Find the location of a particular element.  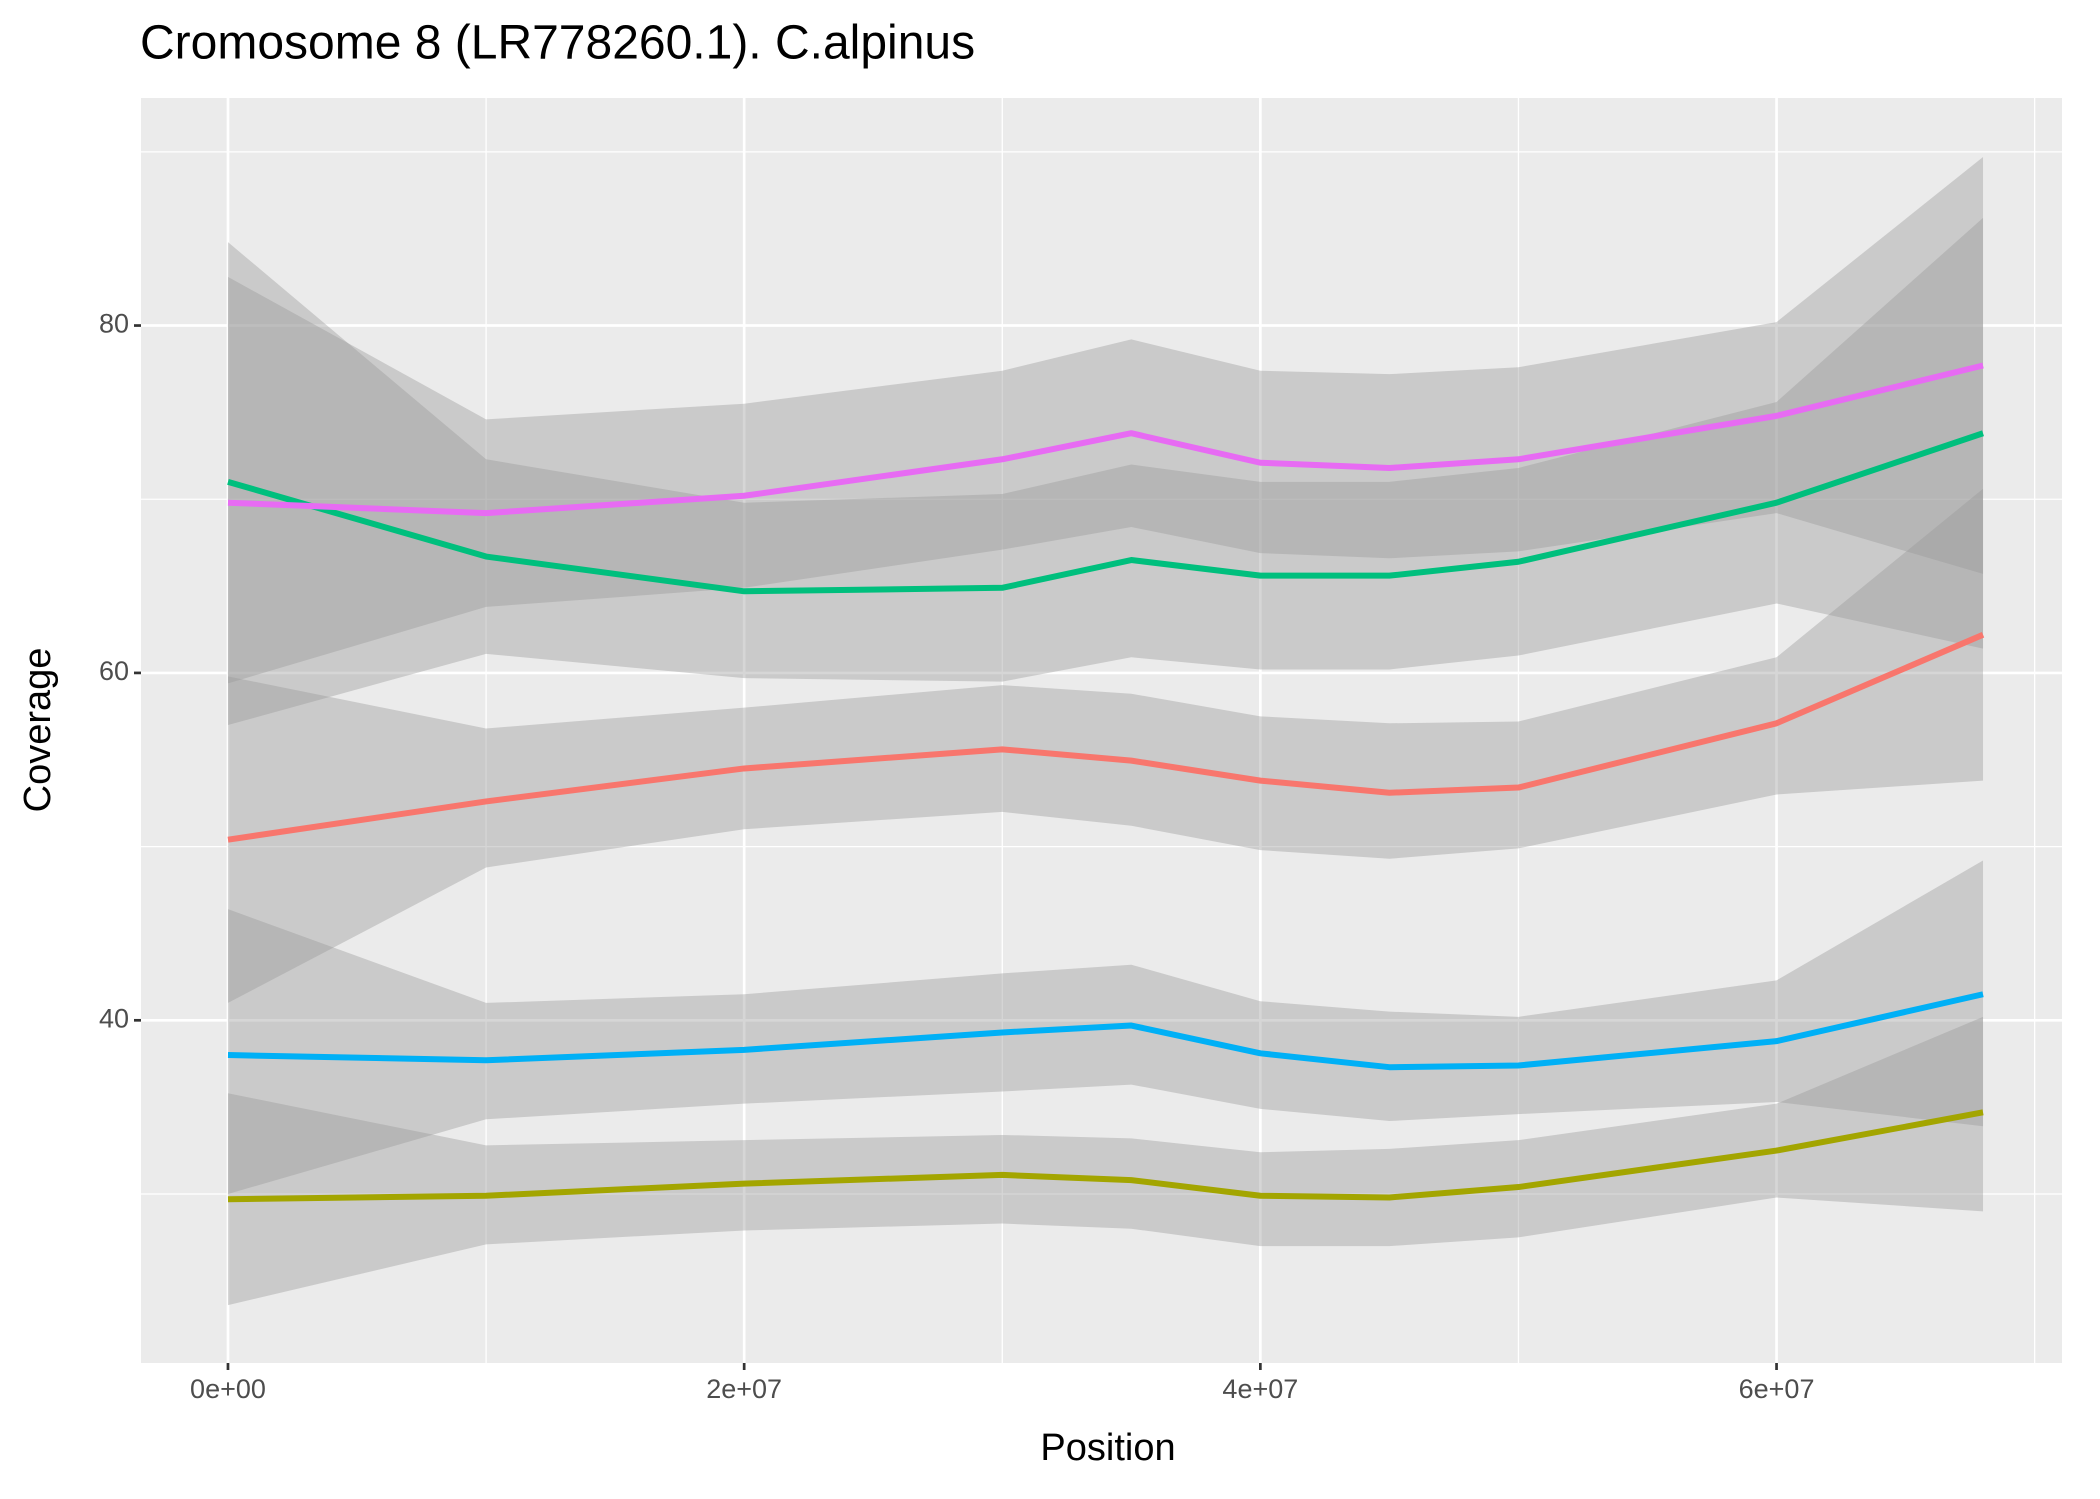

x-tick-label: 2e+07 is located at coordinates (744, 1389).